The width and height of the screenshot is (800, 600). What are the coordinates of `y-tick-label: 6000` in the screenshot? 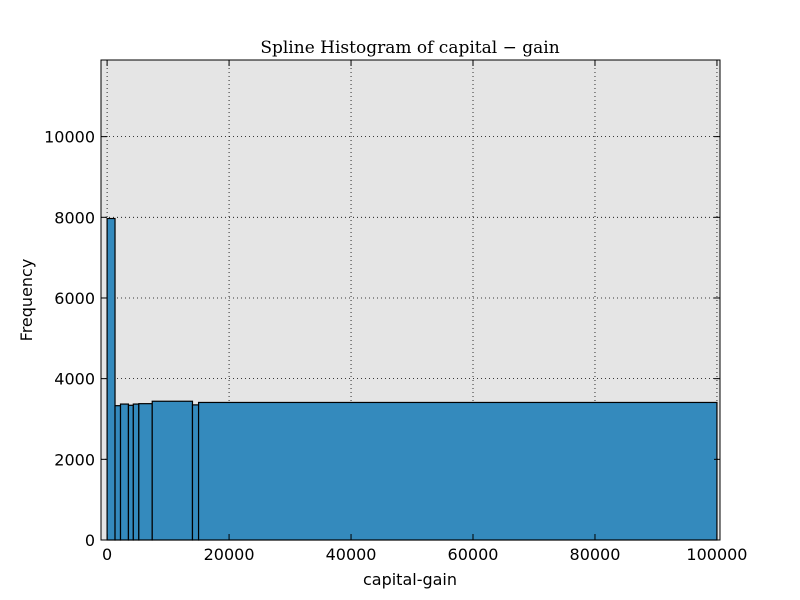 It's located at (74, 298).